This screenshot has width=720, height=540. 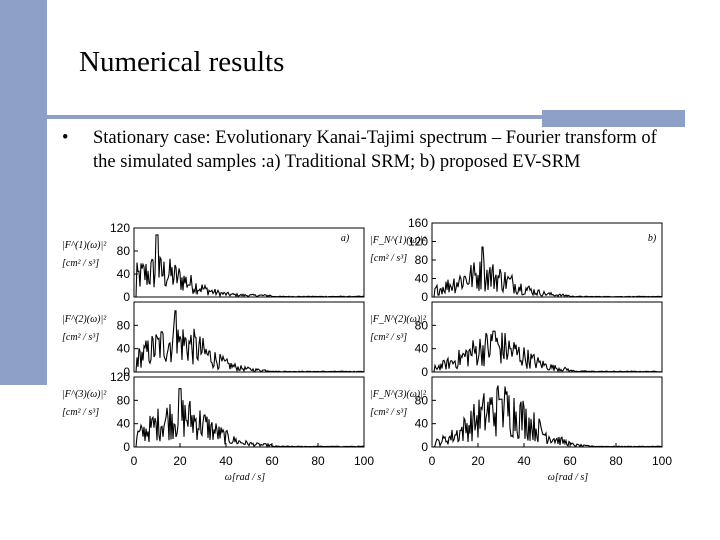 I want to click on y-axis-label: |F^(2)(ω)|², so click(x=84, y=319).